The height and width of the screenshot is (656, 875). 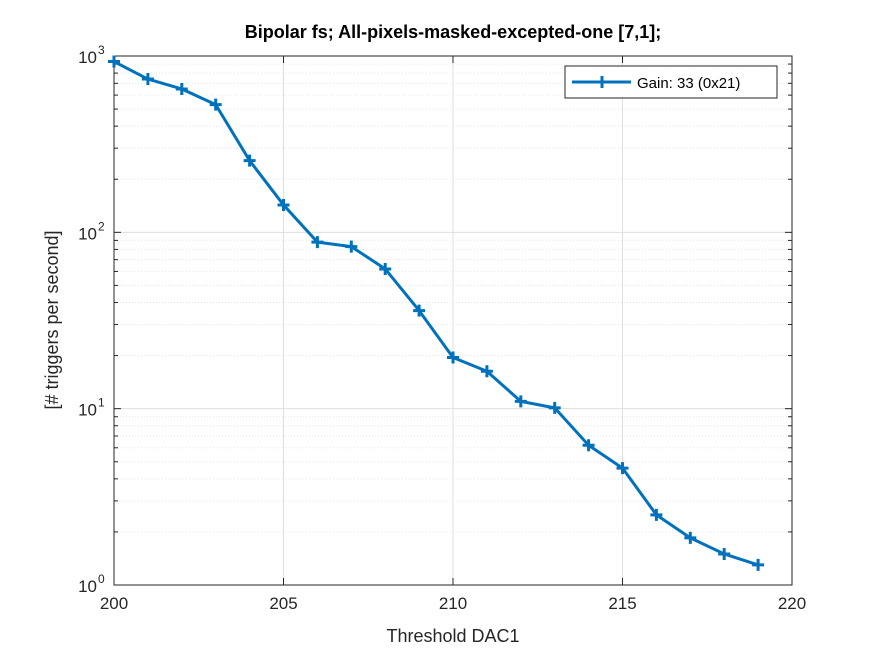 What do you see at coordinates (101, 226) in the screenshot?
I see `y-tick-exponent: 2` at bounding box center [101, 226].